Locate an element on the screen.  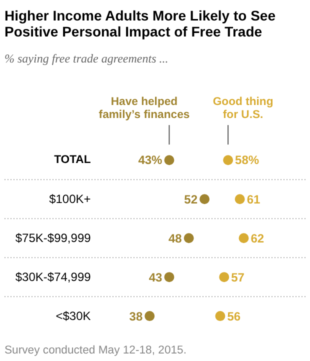
data-label: 56 is located at coordinates (234, 317).